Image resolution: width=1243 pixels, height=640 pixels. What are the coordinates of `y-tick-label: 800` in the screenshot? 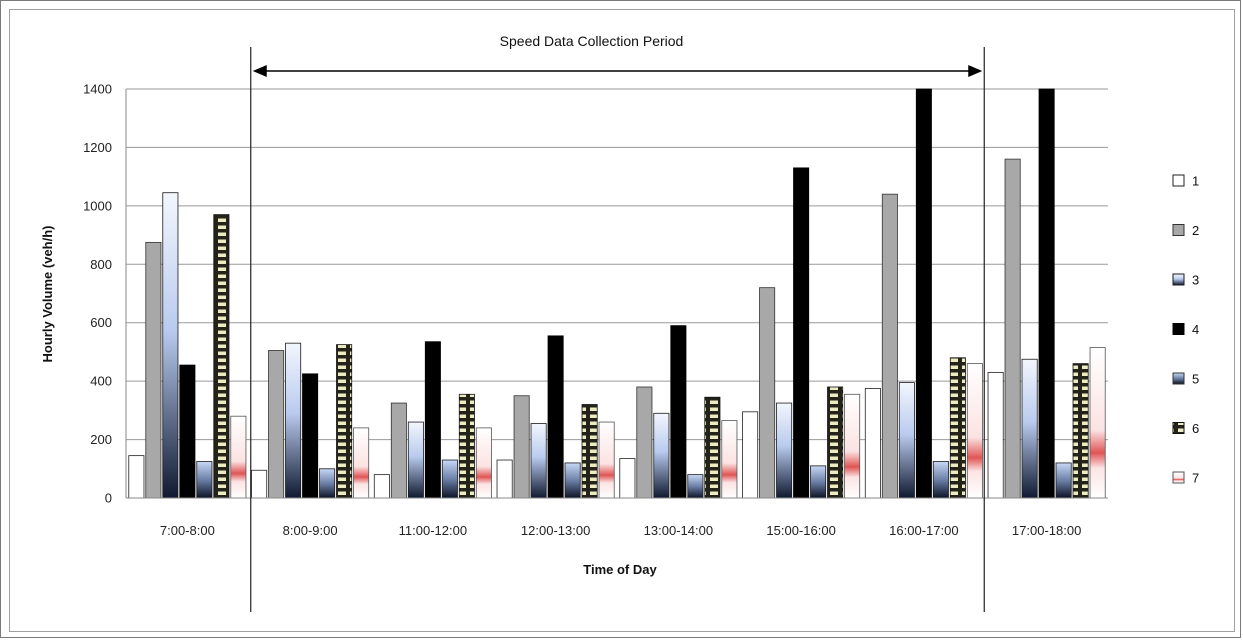 It's located at (101, 264).